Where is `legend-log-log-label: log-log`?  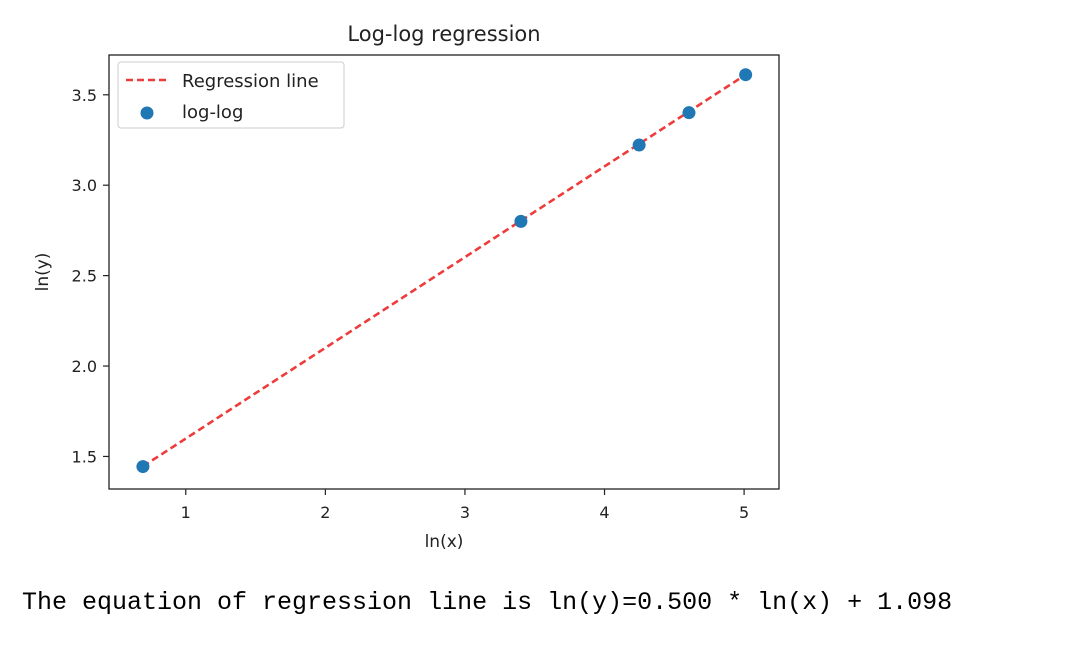
legend-log-log-label: log-log is located at coordinates (212, 112).